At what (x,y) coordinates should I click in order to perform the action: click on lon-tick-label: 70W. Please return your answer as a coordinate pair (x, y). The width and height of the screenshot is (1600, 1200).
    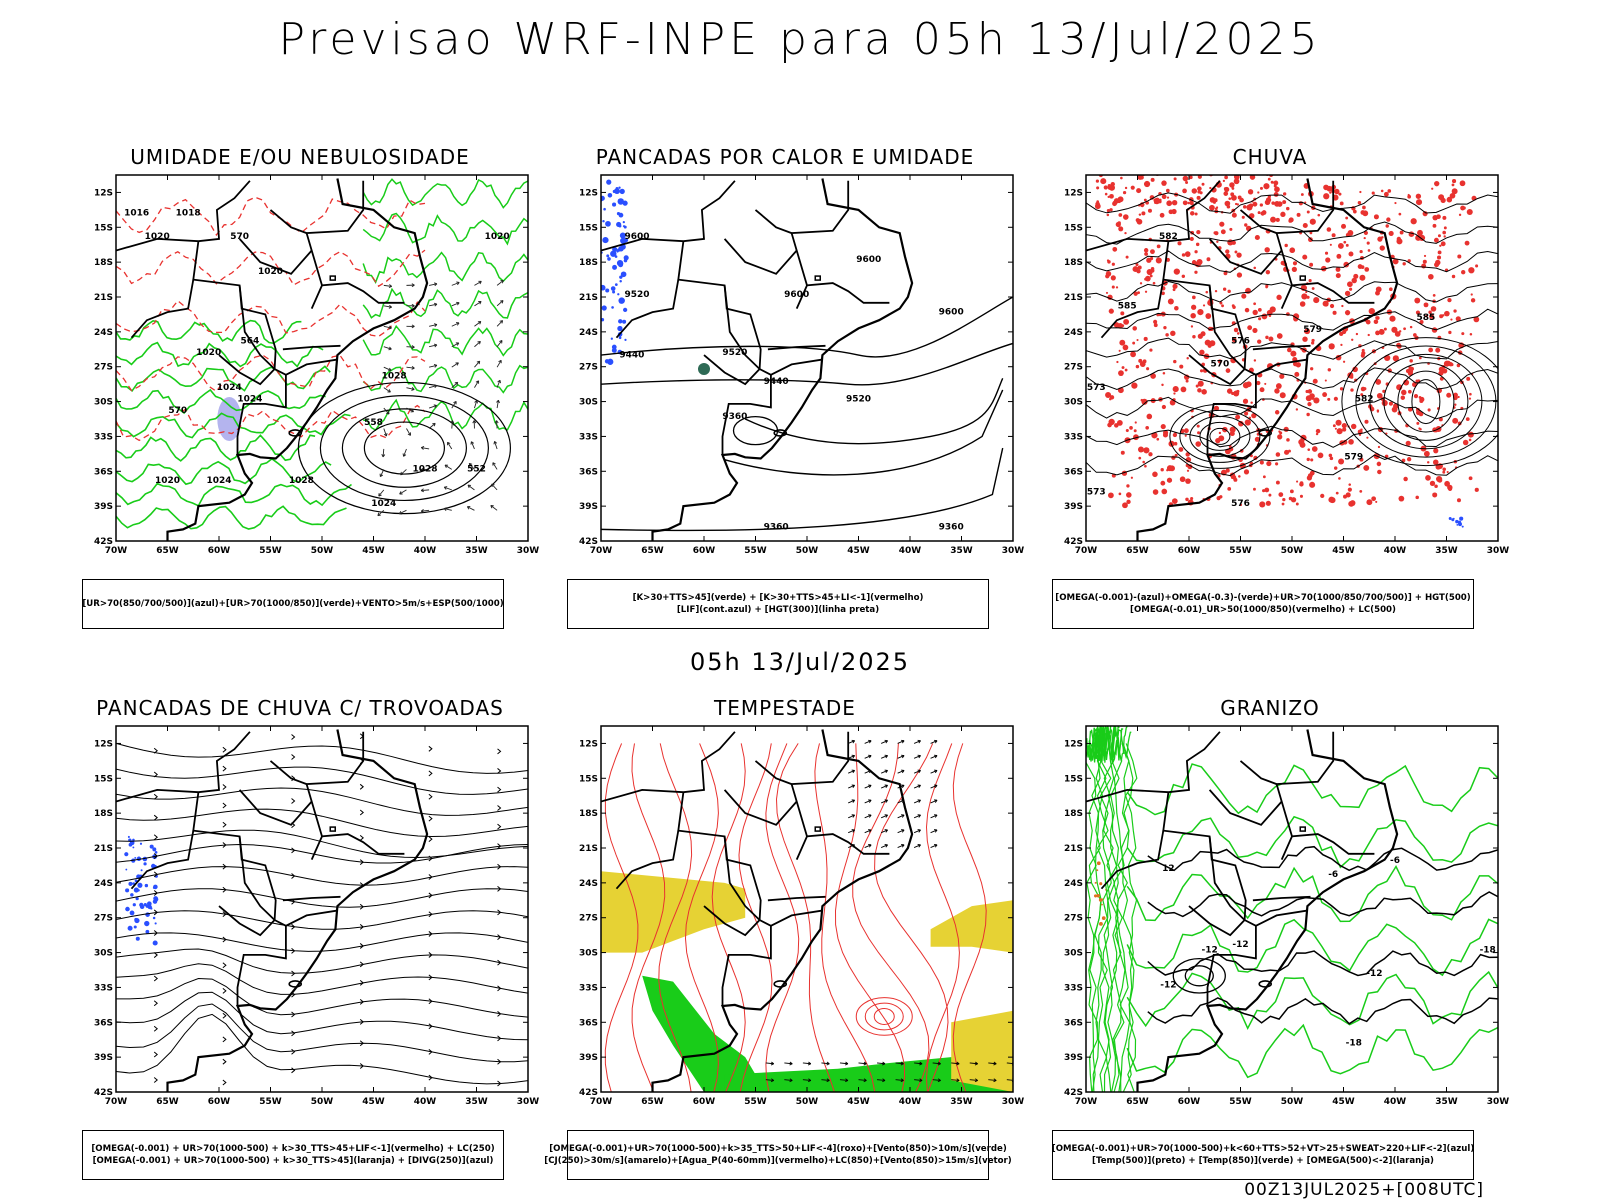
    Looking at the image, I should click on (1086, 551).